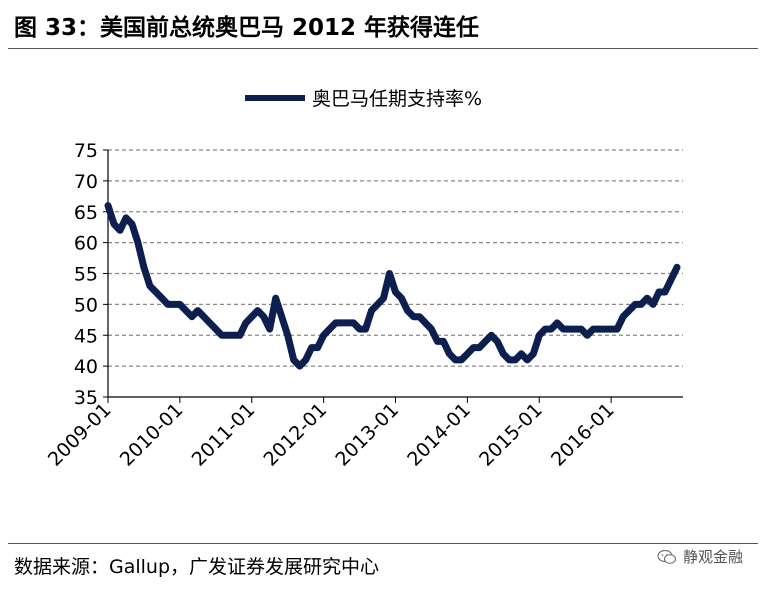 This screenshot has width=765, height=589. Describe the element at coordinates (224, 435) in the screenshot. I see `x-tick-label: 2011-01` at that location.